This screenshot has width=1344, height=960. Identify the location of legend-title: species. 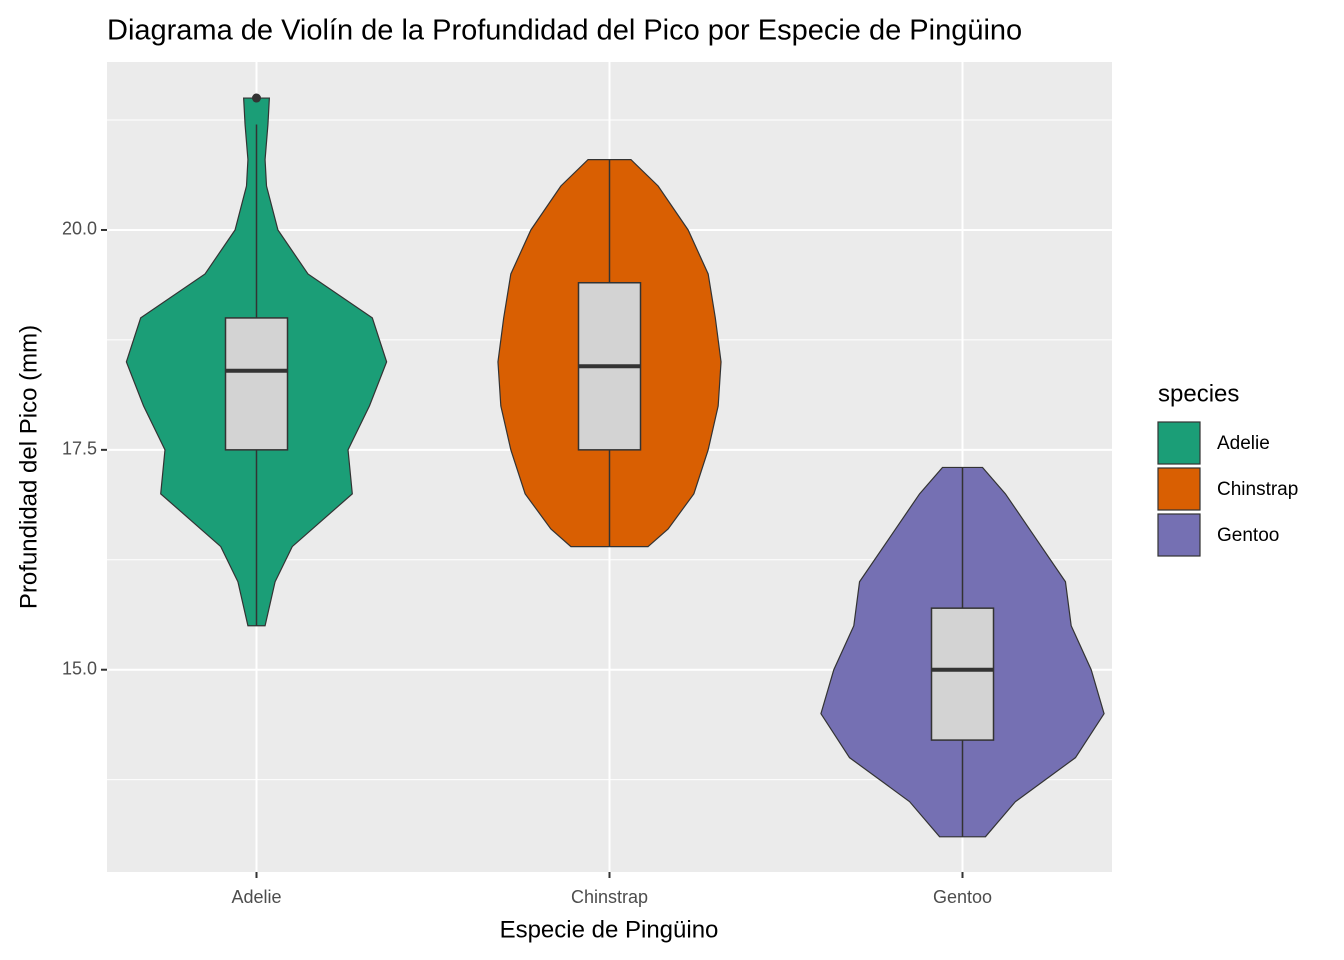
(1198, 393).